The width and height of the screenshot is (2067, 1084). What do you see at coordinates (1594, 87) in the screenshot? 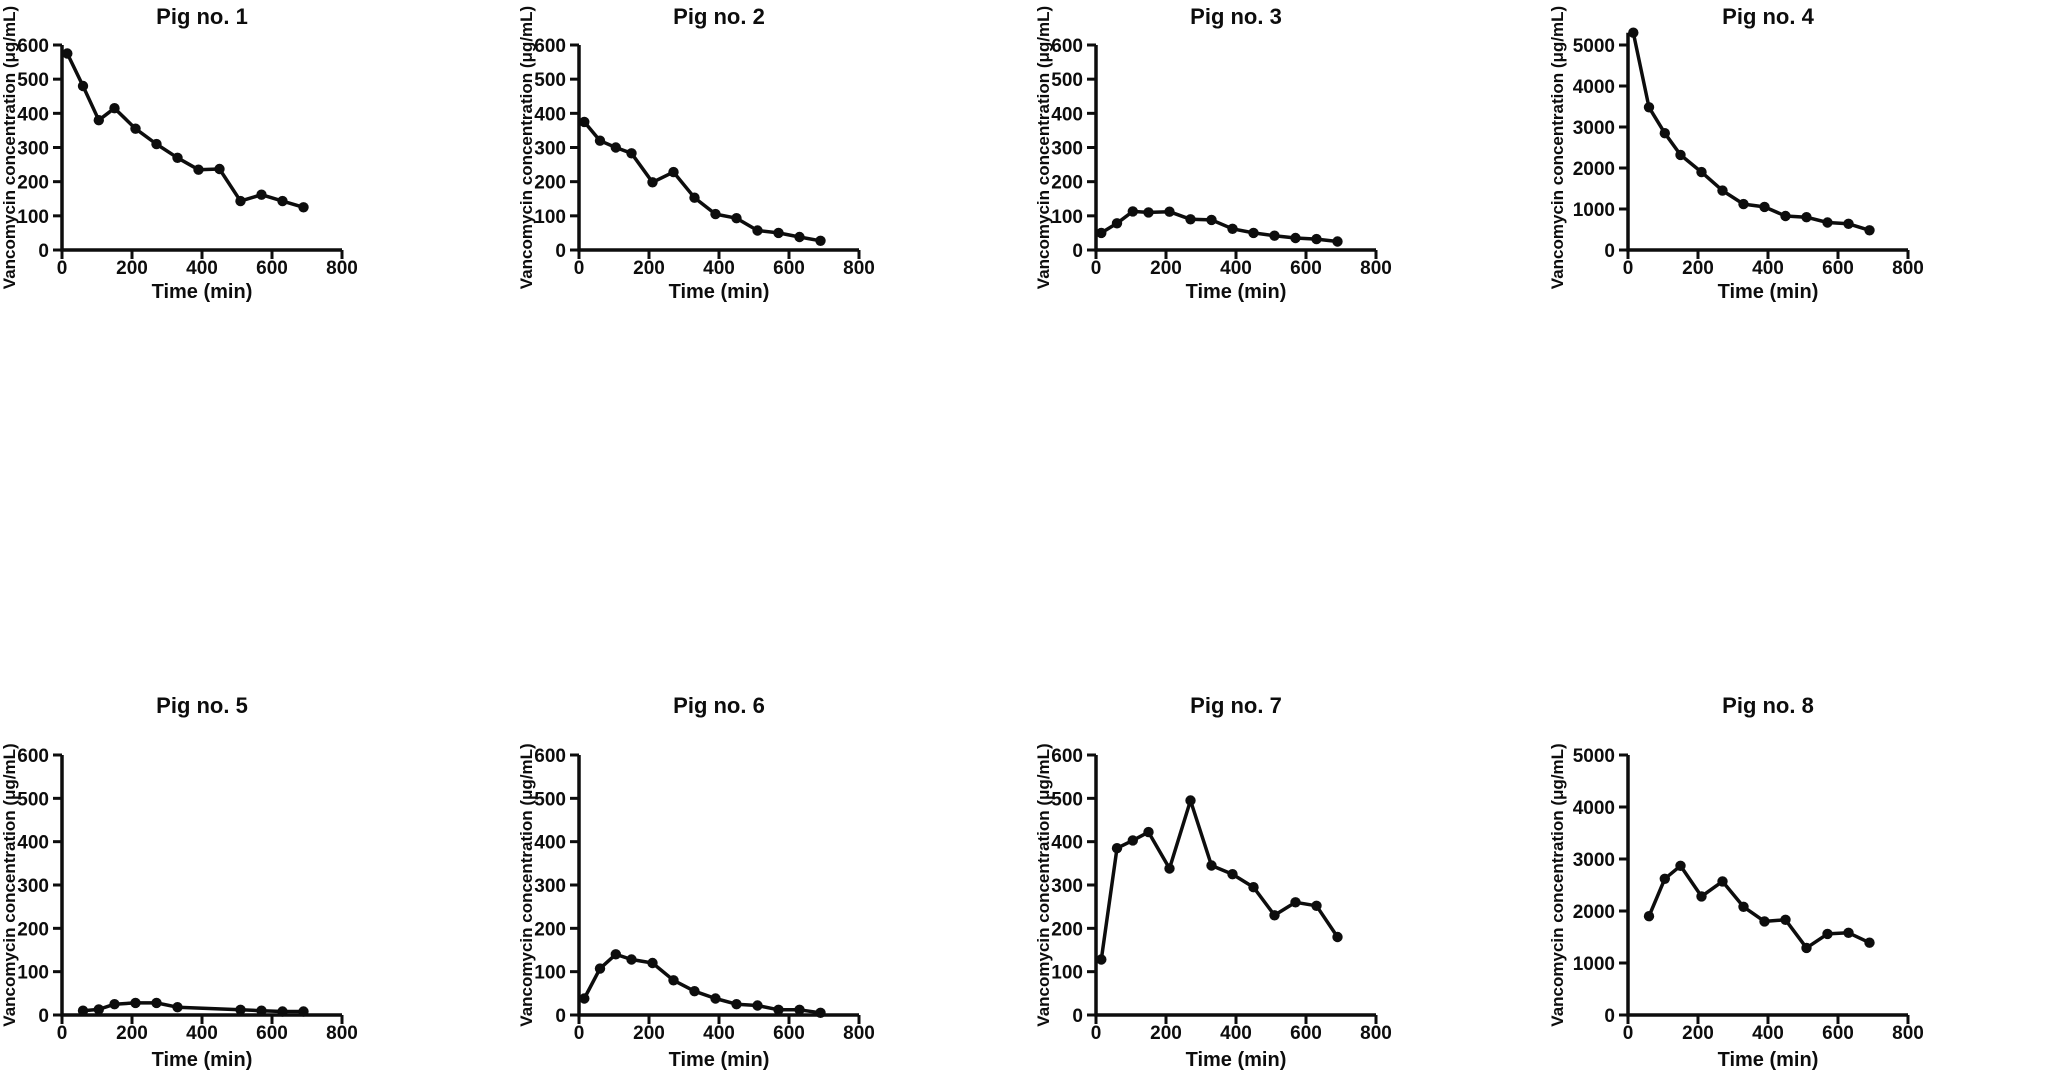
I see `y-tick-label: 4000` at bounding box center [1594, 87].